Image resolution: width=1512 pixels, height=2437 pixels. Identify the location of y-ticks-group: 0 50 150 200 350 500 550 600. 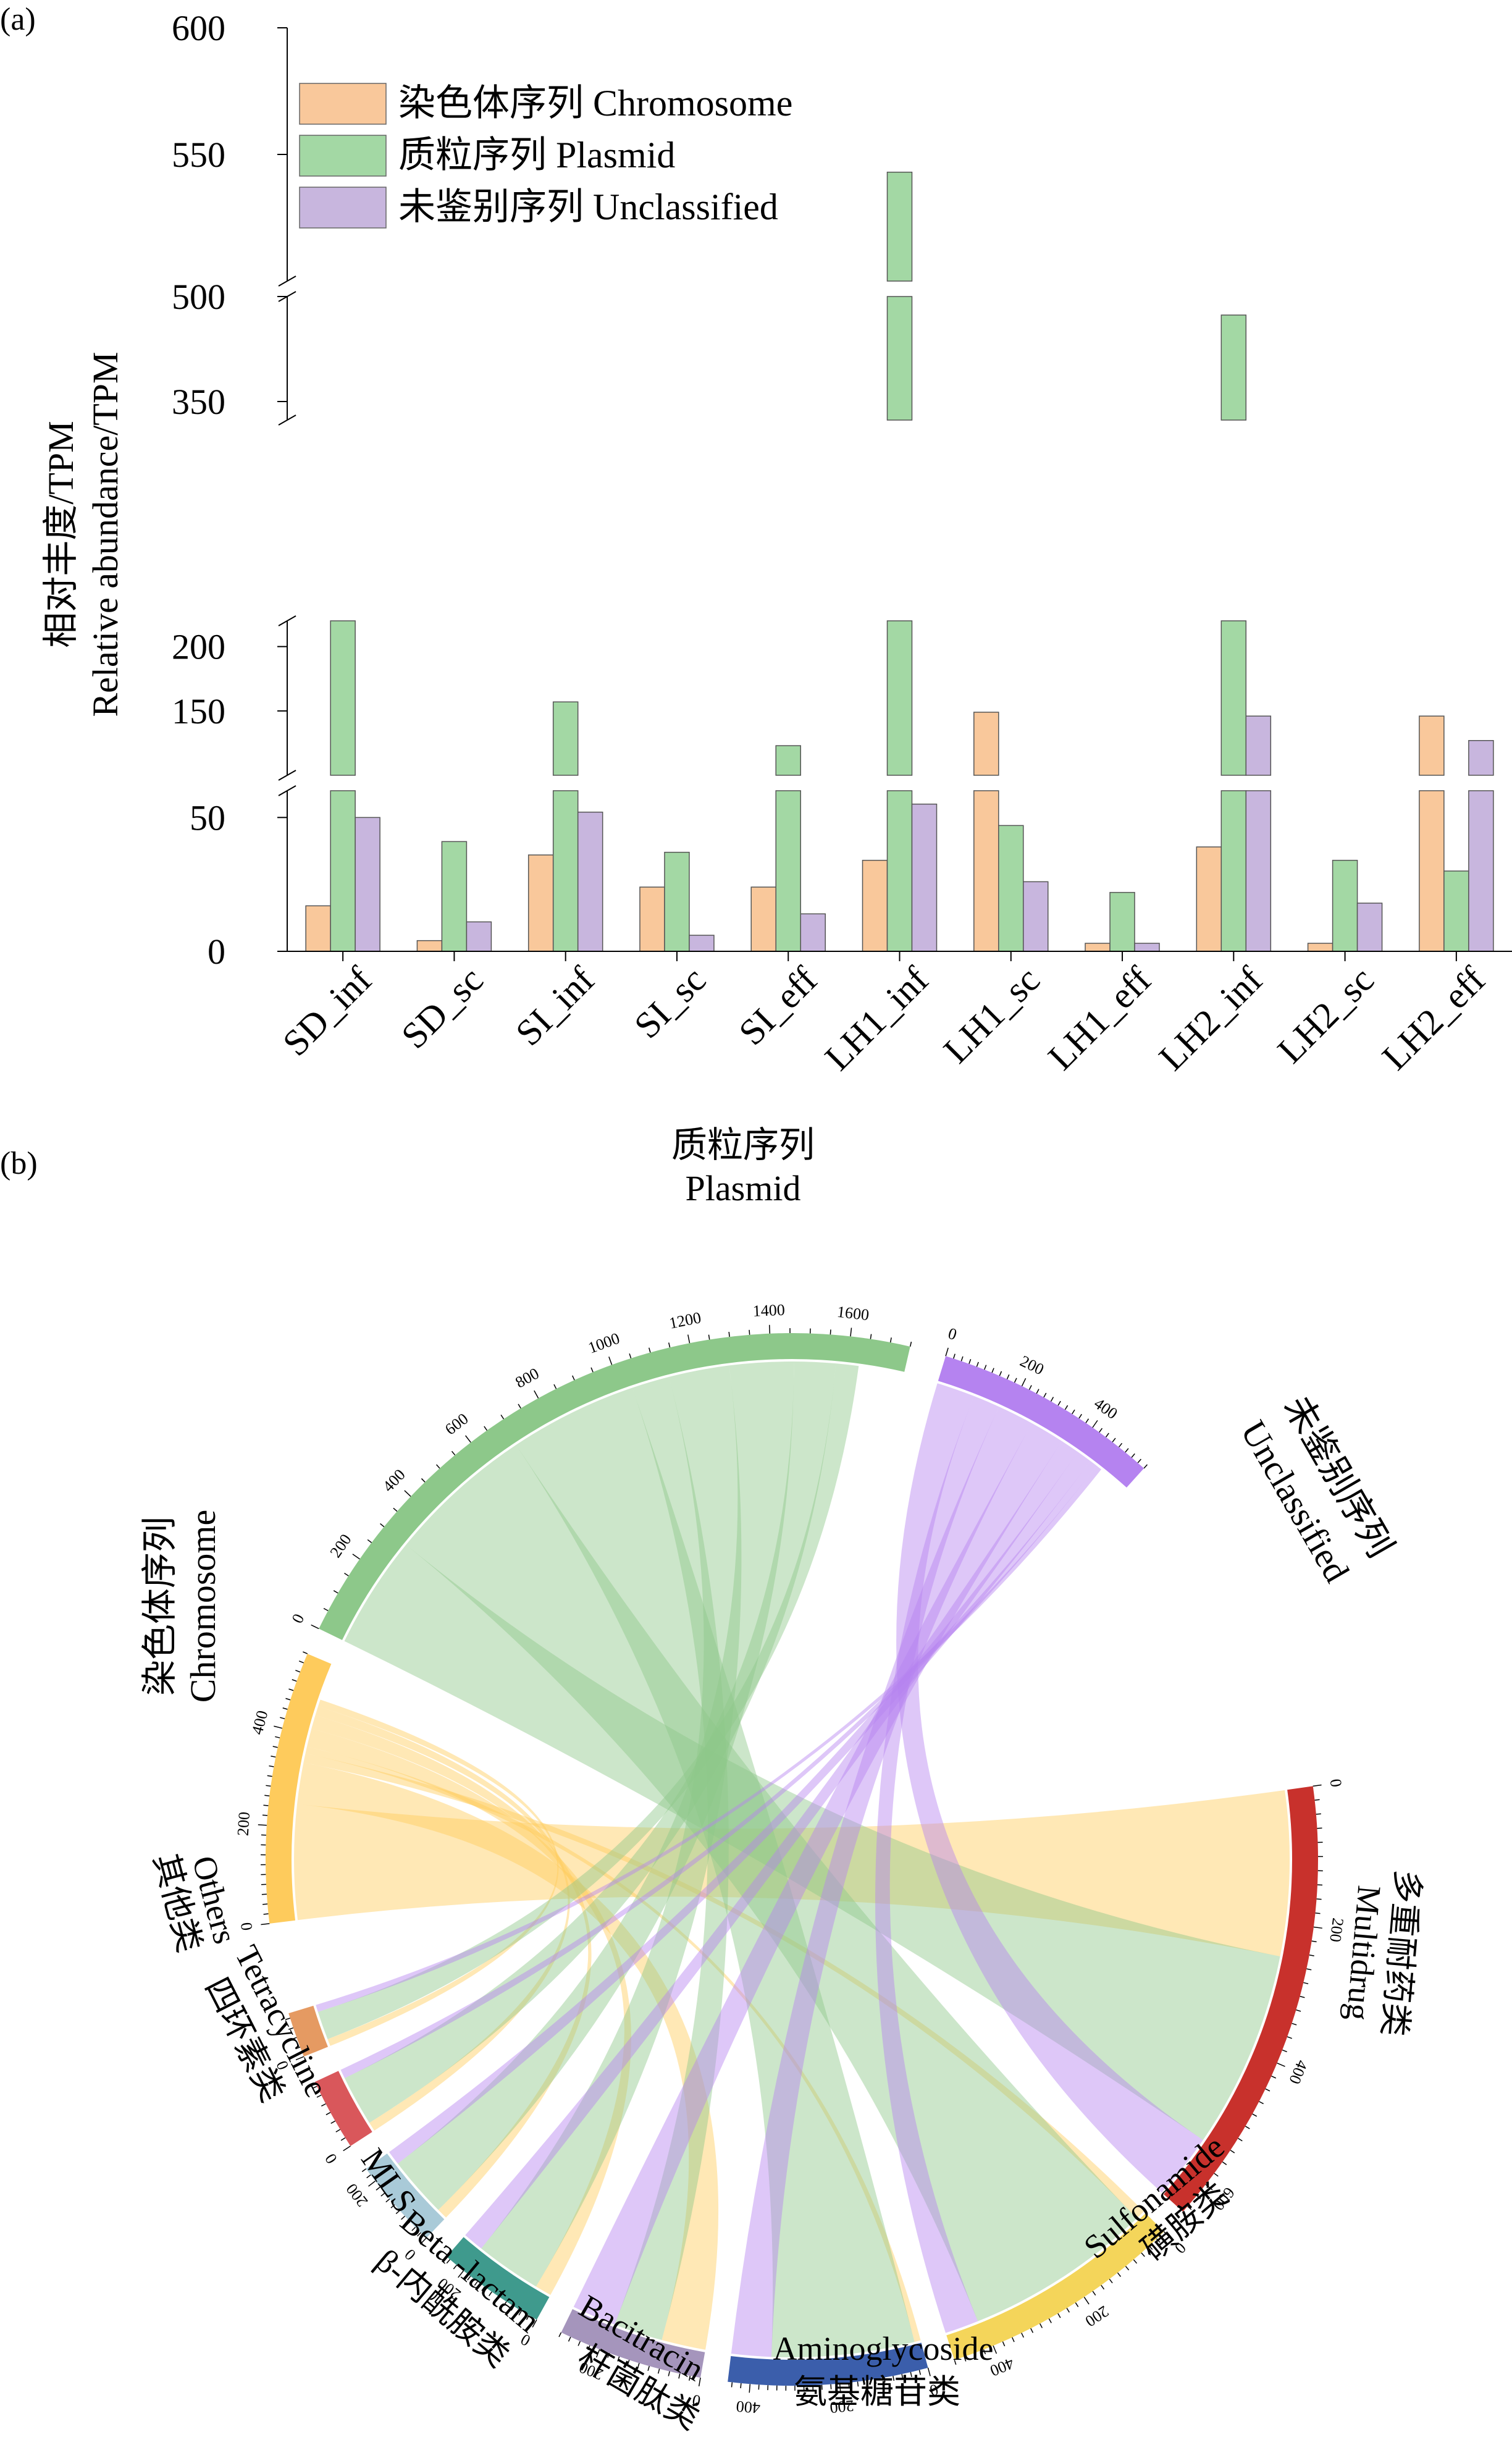
(229, 490).